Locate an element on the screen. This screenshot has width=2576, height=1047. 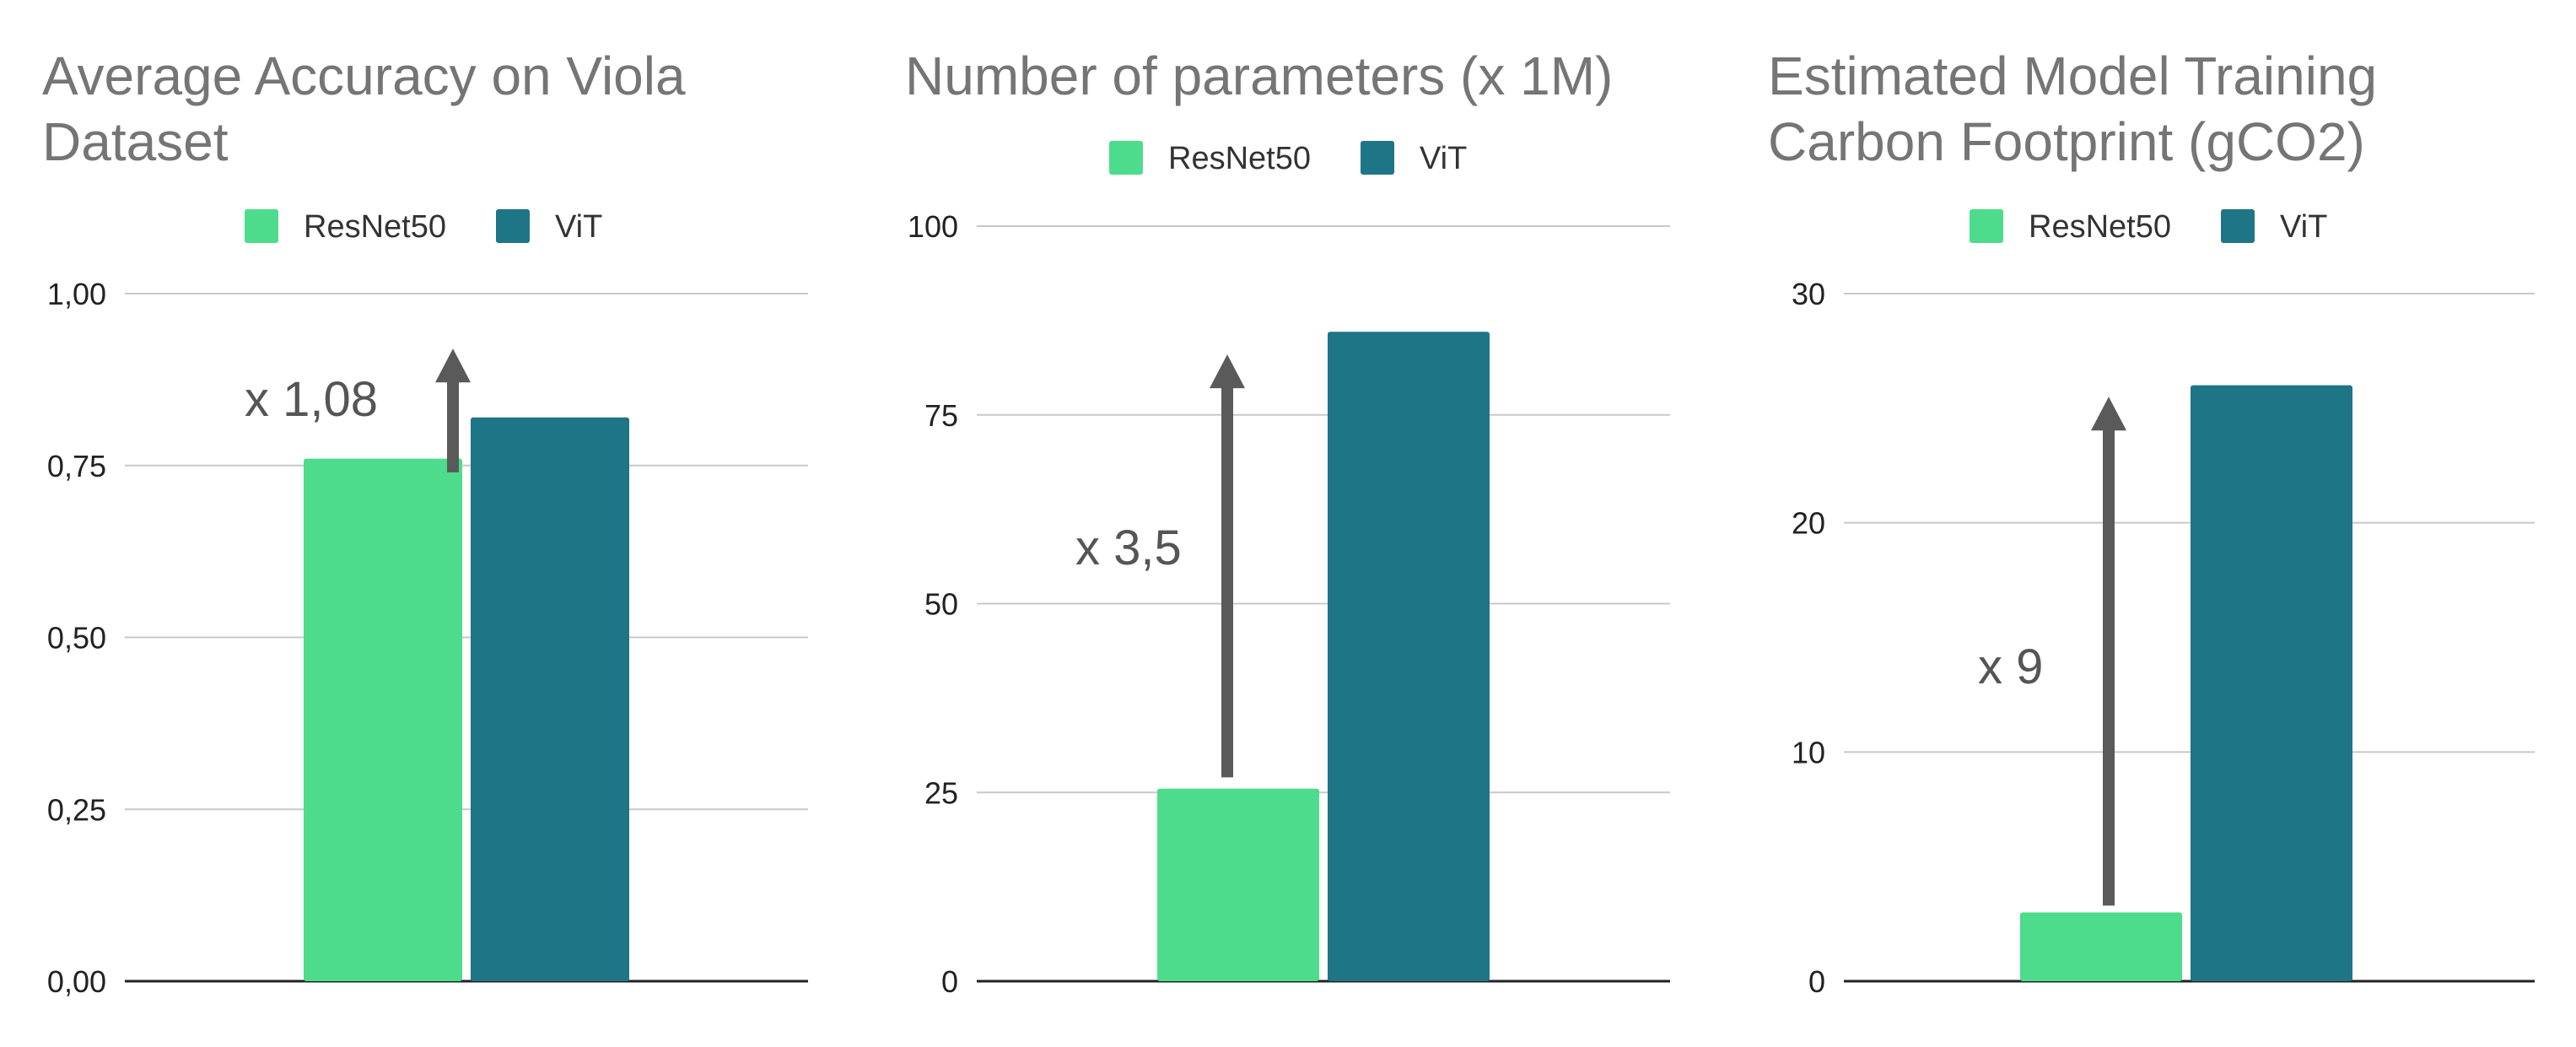
annotation-label: x 3,5 is located at coordinates (1128, 548).